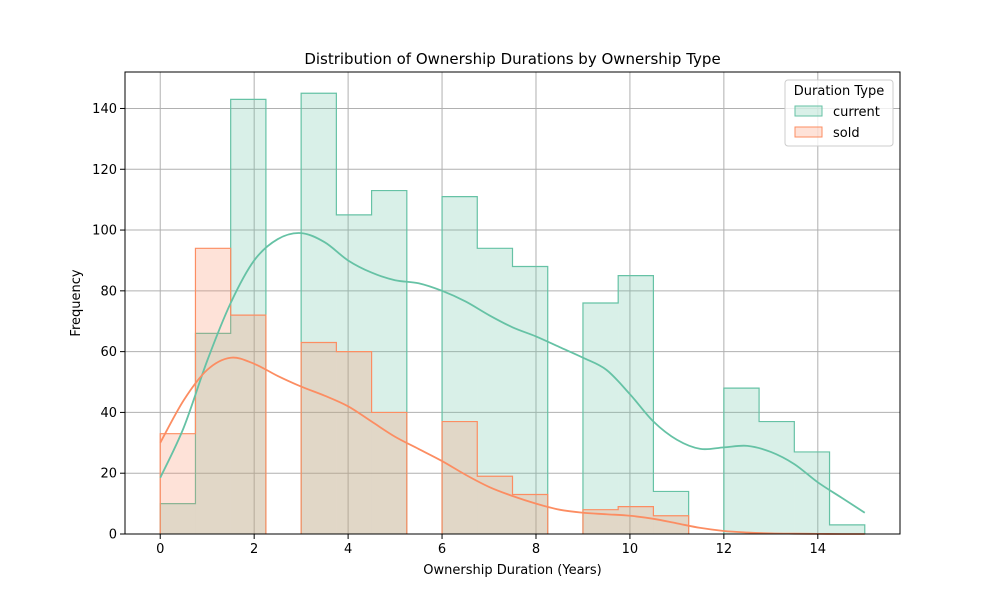 The width and height of the screenshot is (1000, 600). What do you see at coordinates (846, 133) in the screenshot?
I see `legend-label-sold: sold` at bounding box center [846, 133].